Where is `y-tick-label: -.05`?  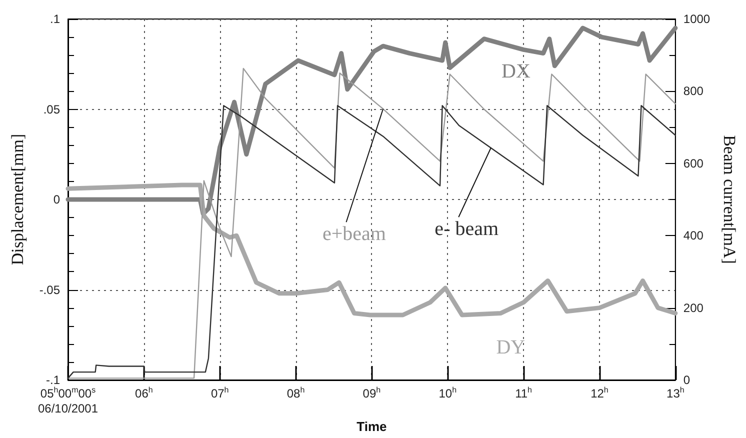 y-tick-label: -.05 is located at coordinates (49, 289).